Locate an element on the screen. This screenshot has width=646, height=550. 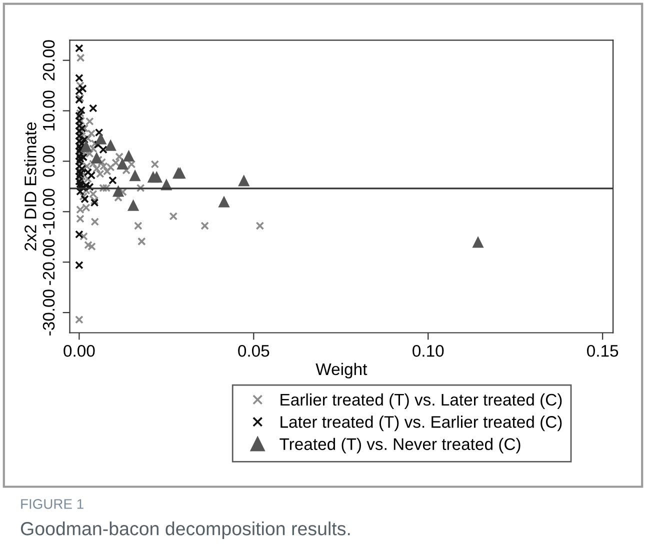
text: Goodman-bacon decomposition results. is located at coordinates (185, 531).